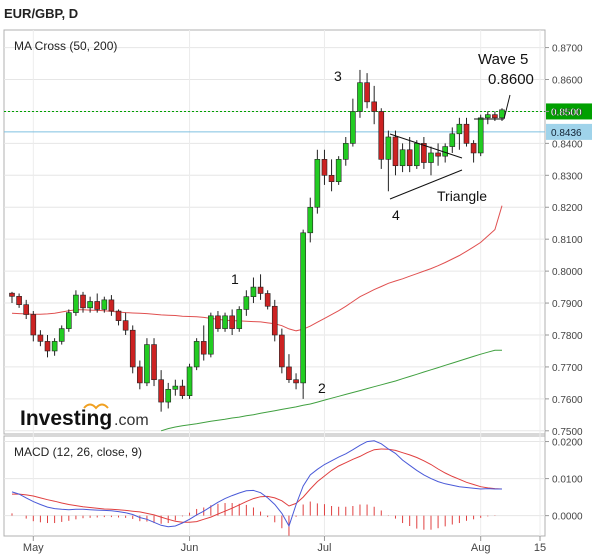 The image size is (597, 560). Describe the element at coordinates (567, 176) in the screenshot. I see `y-tick-label: 0.8300` at that location.